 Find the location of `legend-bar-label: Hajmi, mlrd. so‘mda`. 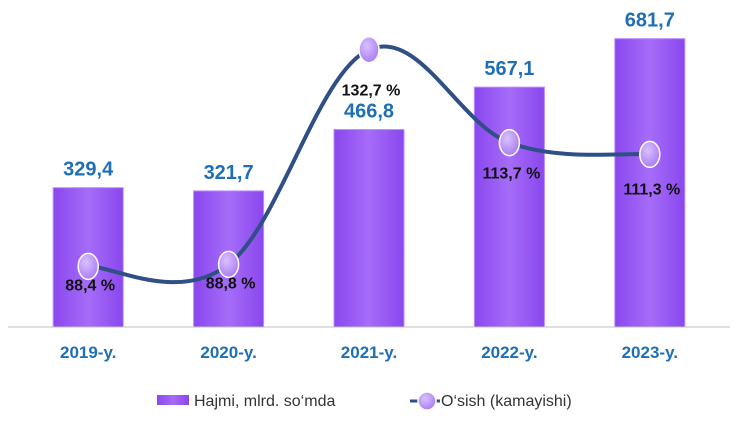

legend-bar-label: Hajmi, mlrd. so‘mda is located at coordinates (264, 401).